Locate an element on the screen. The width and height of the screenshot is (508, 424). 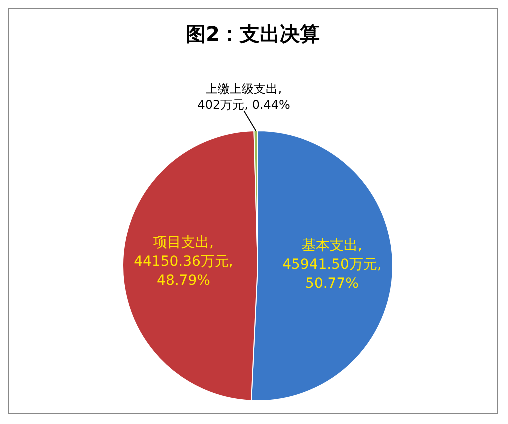
chart-title: 图2：支出决算 is located at coordinates (253, 34).